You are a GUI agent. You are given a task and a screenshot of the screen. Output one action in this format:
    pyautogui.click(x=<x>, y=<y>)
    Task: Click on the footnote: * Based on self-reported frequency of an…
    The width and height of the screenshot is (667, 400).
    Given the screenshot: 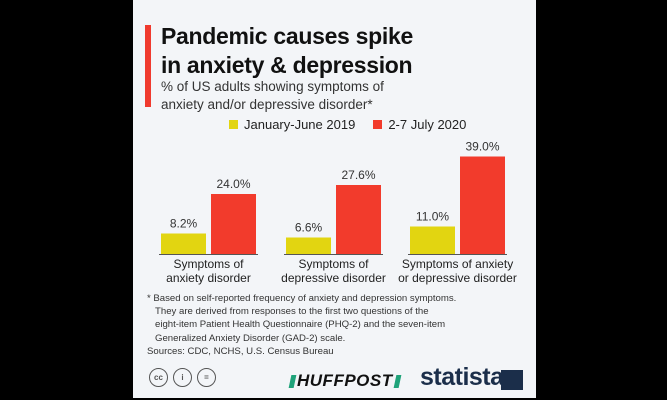 What is the action you would take?
    pyautogui.click(x=301, y=325)
    